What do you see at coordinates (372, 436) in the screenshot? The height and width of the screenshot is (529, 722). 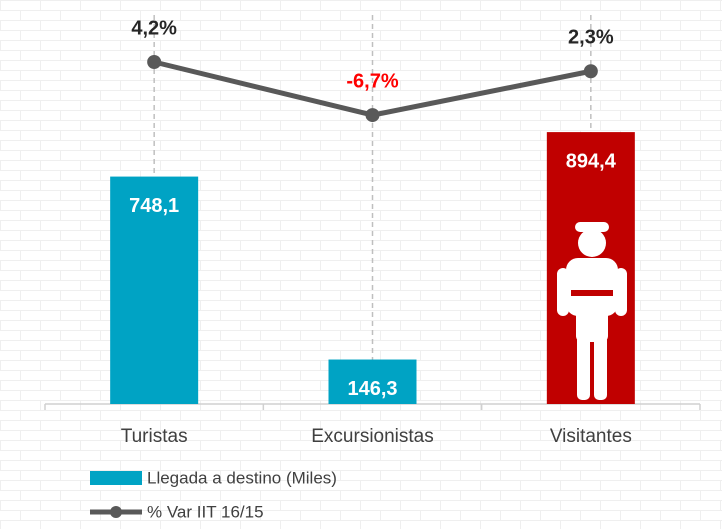 I see `x-tick-label: Excursionistas` at bounding box center [372, 436].